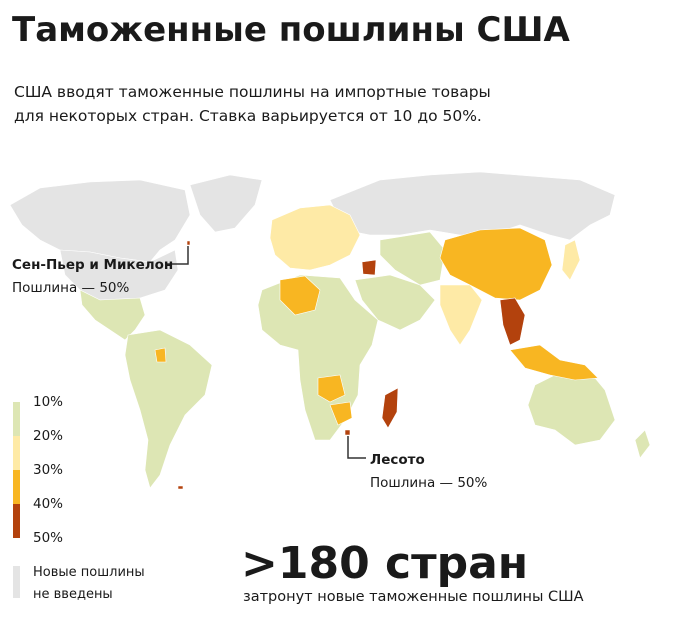  Describe the element at coordinates (92, 265) in the screenshot. I see `annotation-name: Сен-Пьер и Микелон` at that location.